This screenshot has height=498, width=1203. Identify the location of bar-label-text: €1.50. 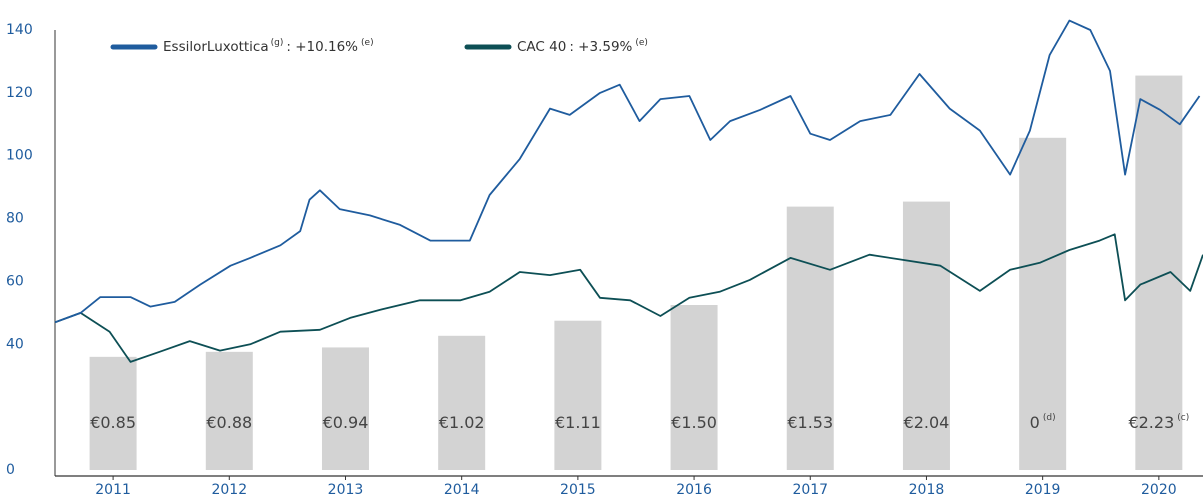
(694, 422).